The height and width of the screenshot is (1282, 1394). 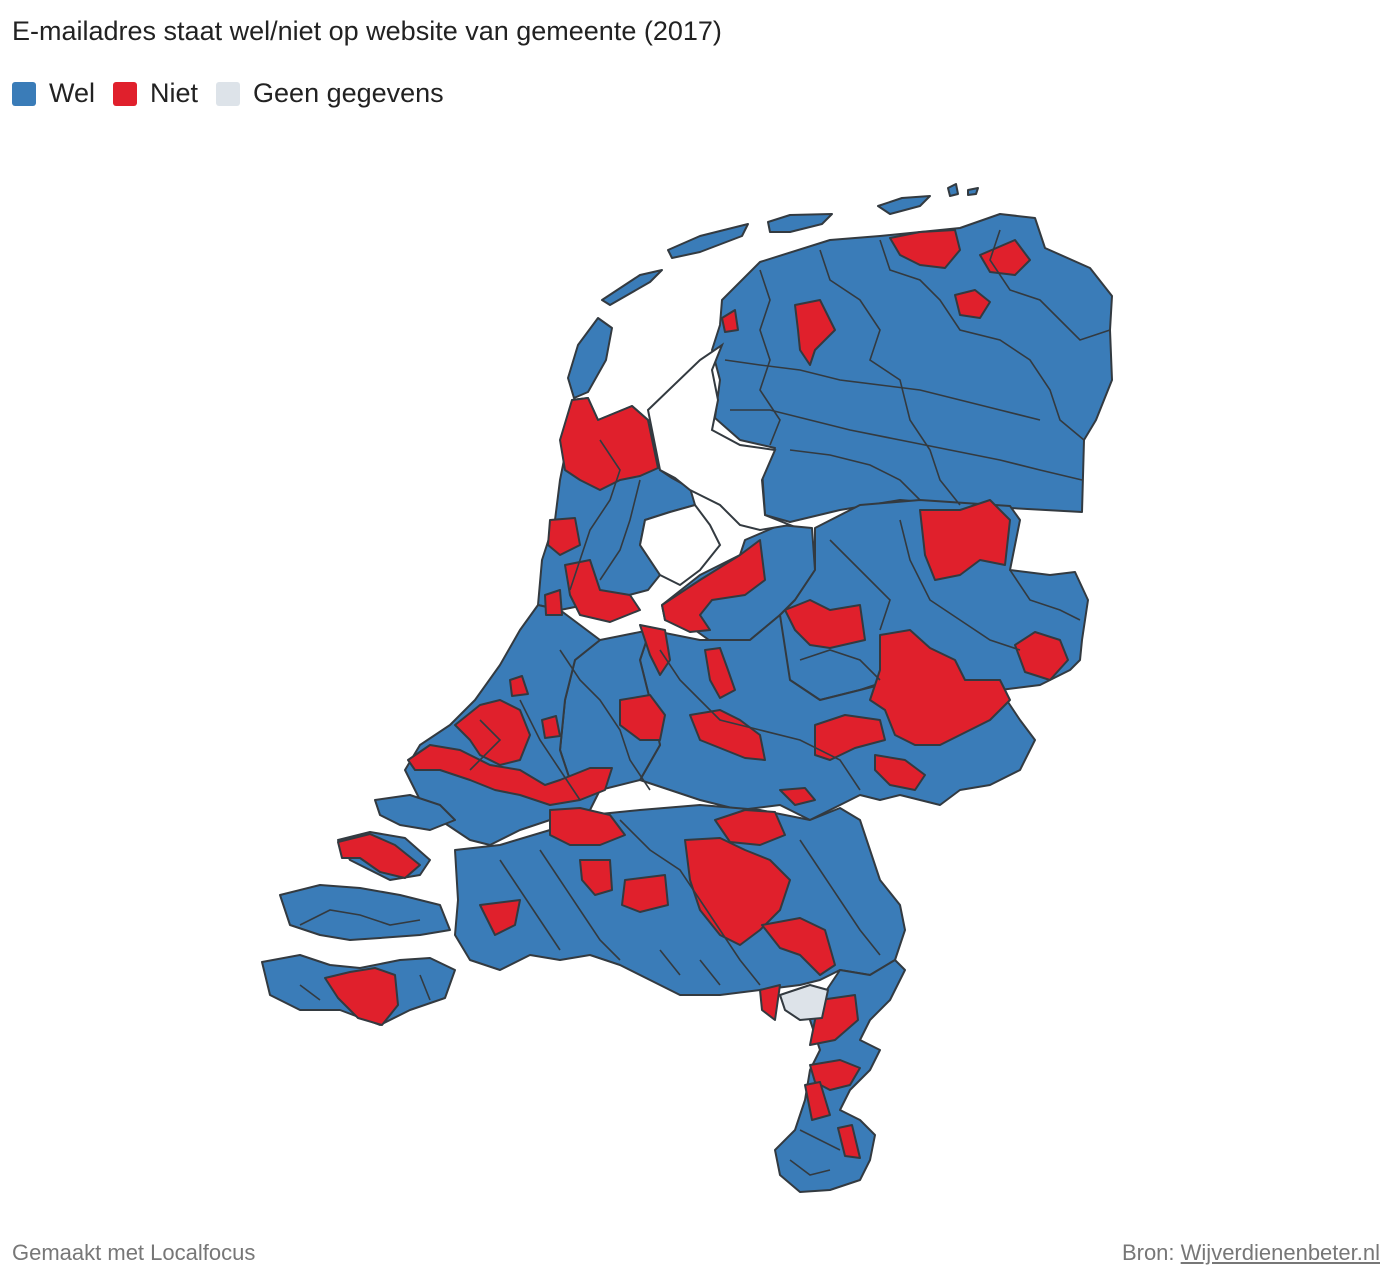 I want to click on island-schiermonnikoog, so click(x=904, y=205).